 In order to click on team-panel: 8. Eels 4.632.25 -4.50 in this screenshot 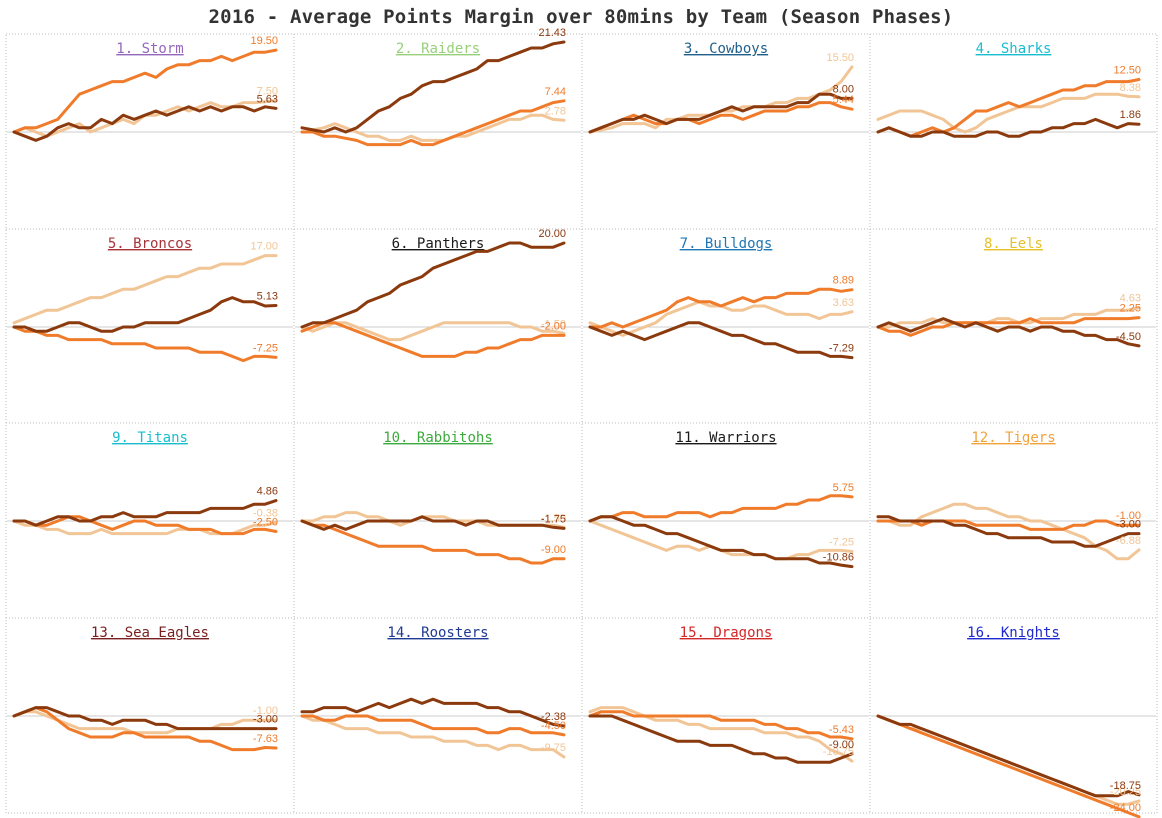, I will do `click(1013, 292)`.